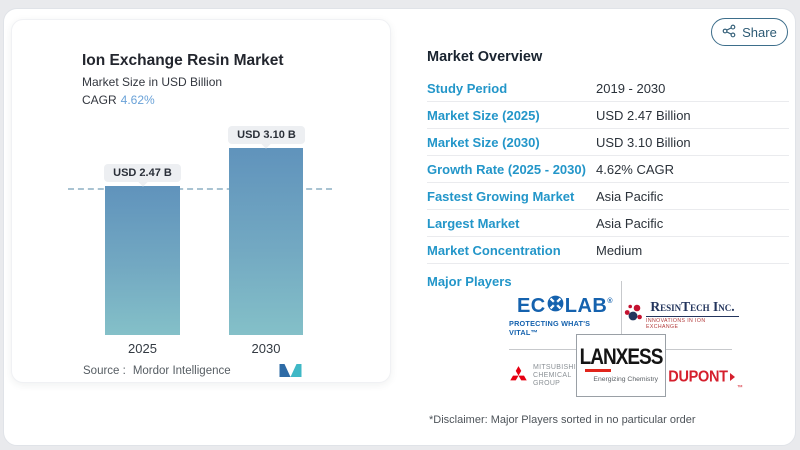 This screenshot has width=800, height=450. What do you see at coordinates (118, 100) in the screenshot?
I see `chart-cagr: CAGR 4.62%` at bounding box center [118, 100].